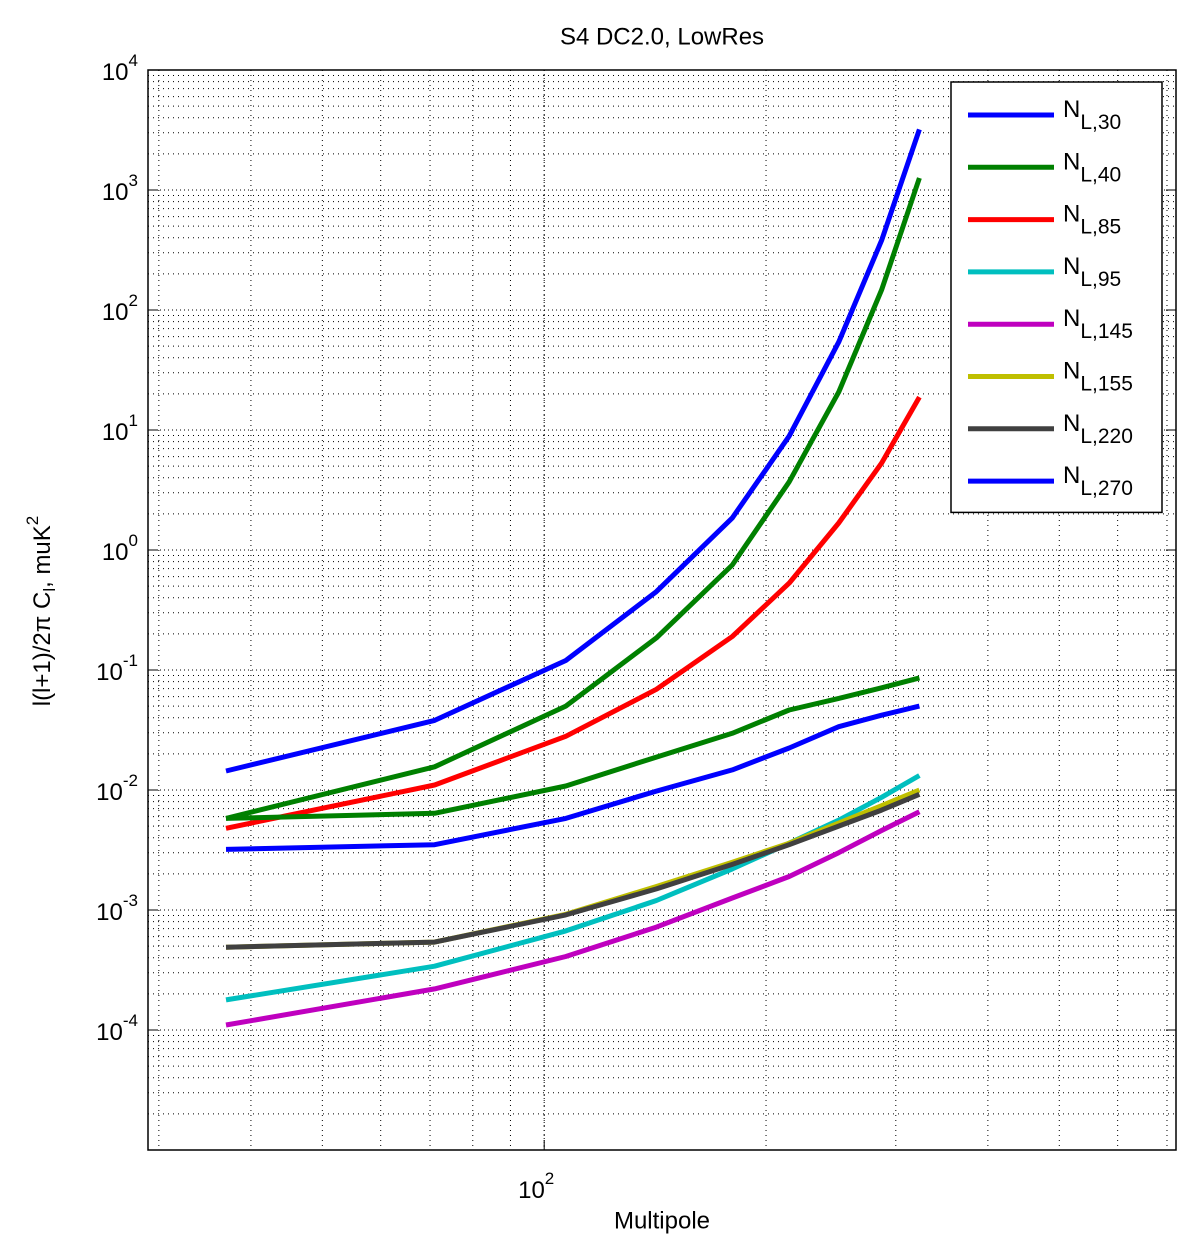 This screenshot has height=1249, width=1200. Describe the element at coordinates (1056, 297) in the screenshot. I see `legend-box` at that location.